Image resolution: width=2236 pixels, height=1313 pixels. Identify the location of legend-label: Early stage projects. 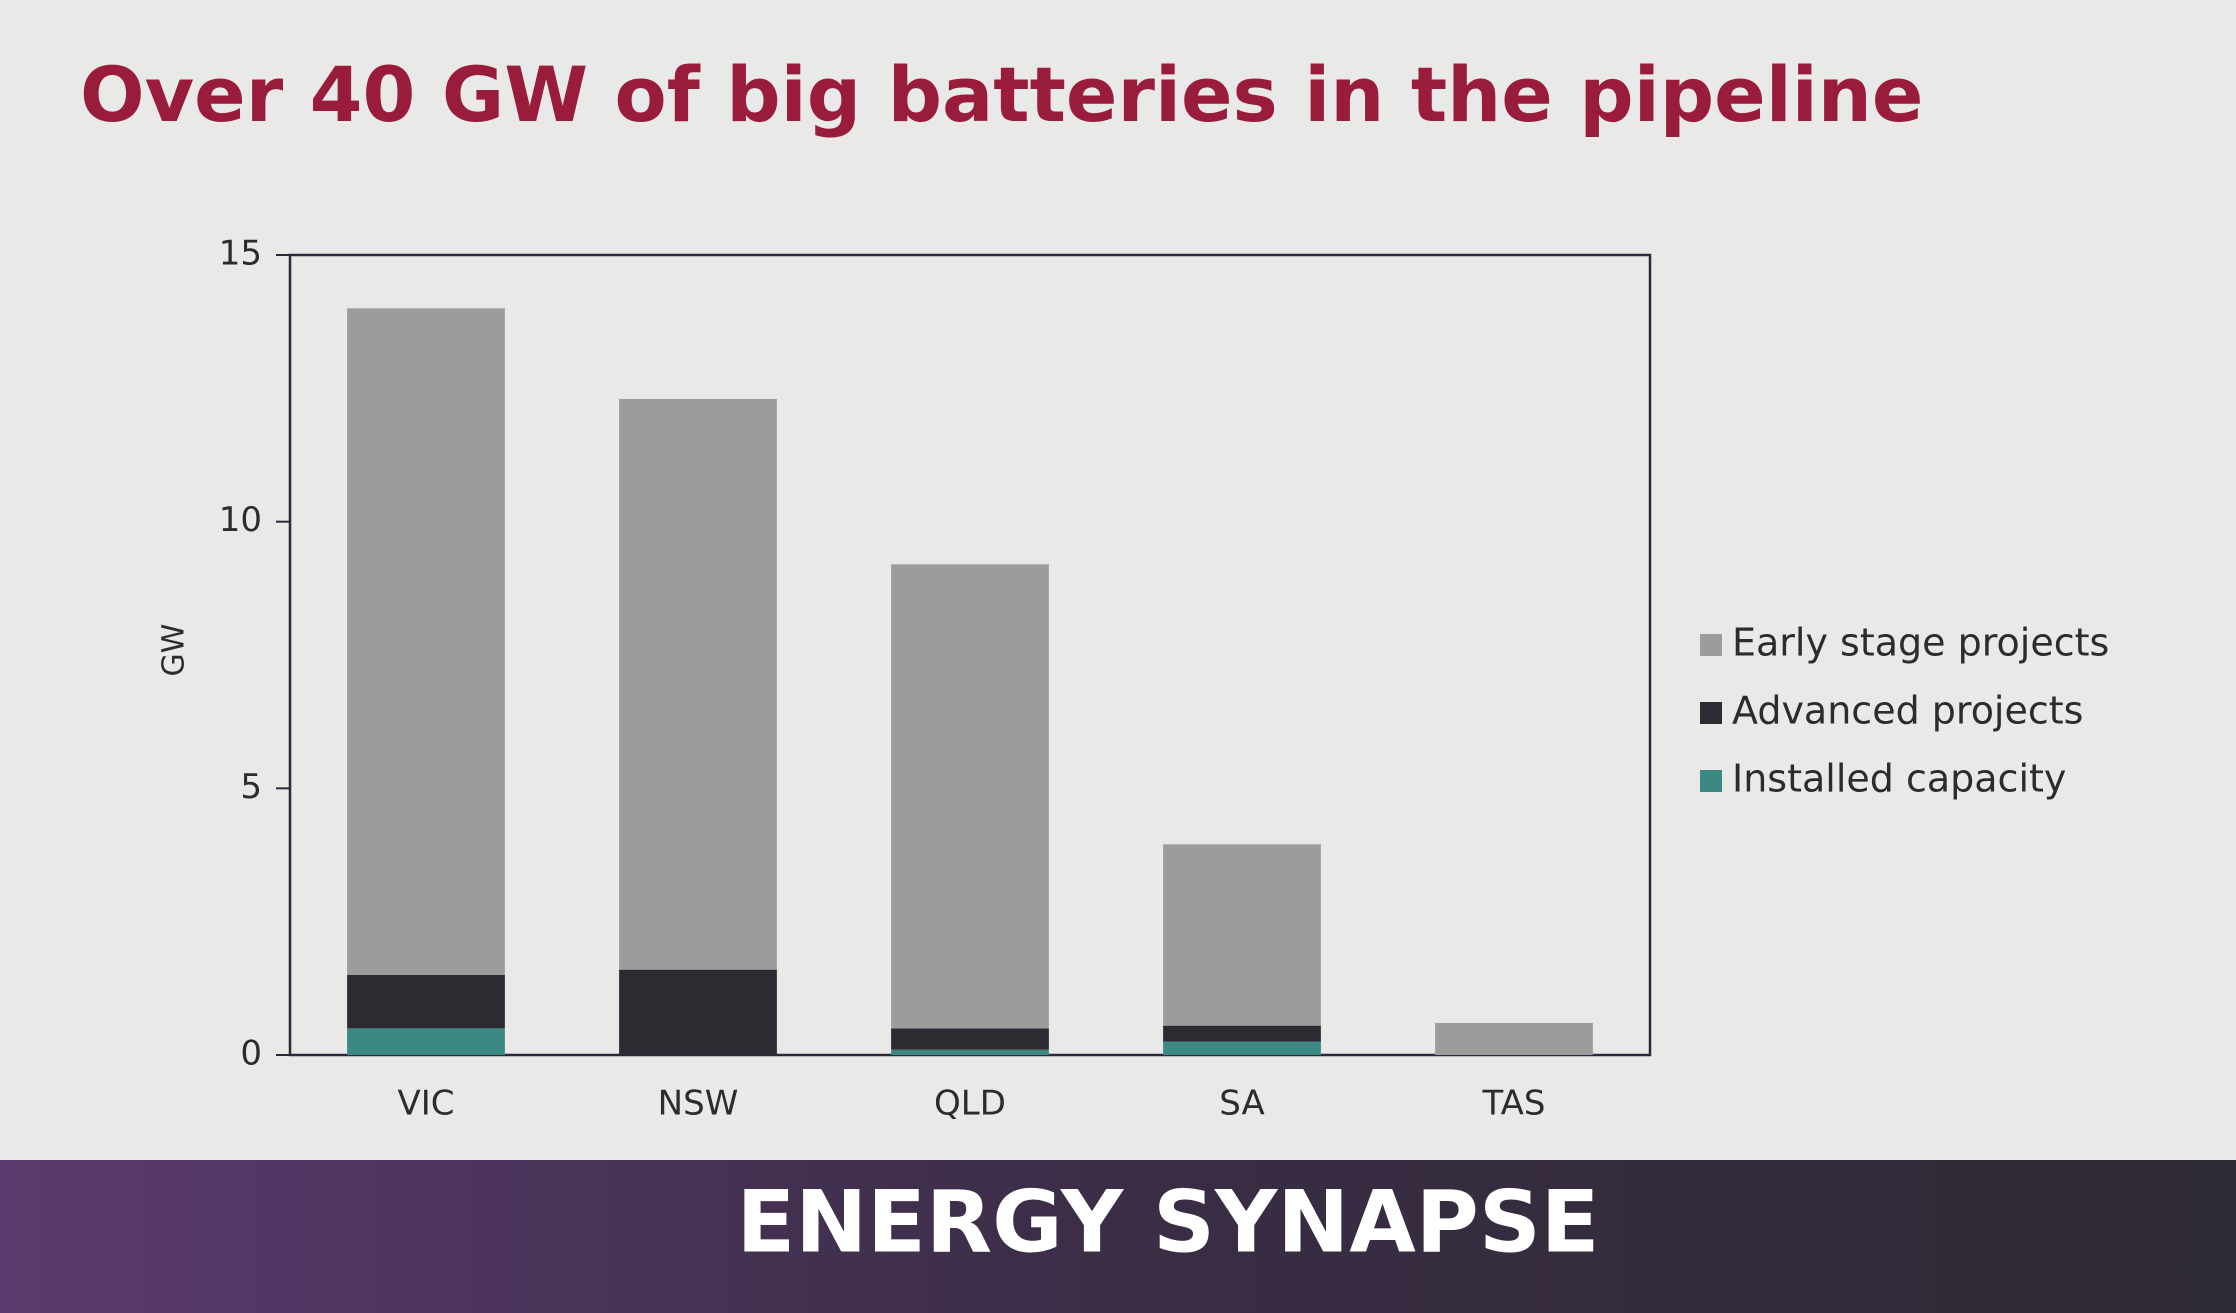
(1920, 643).